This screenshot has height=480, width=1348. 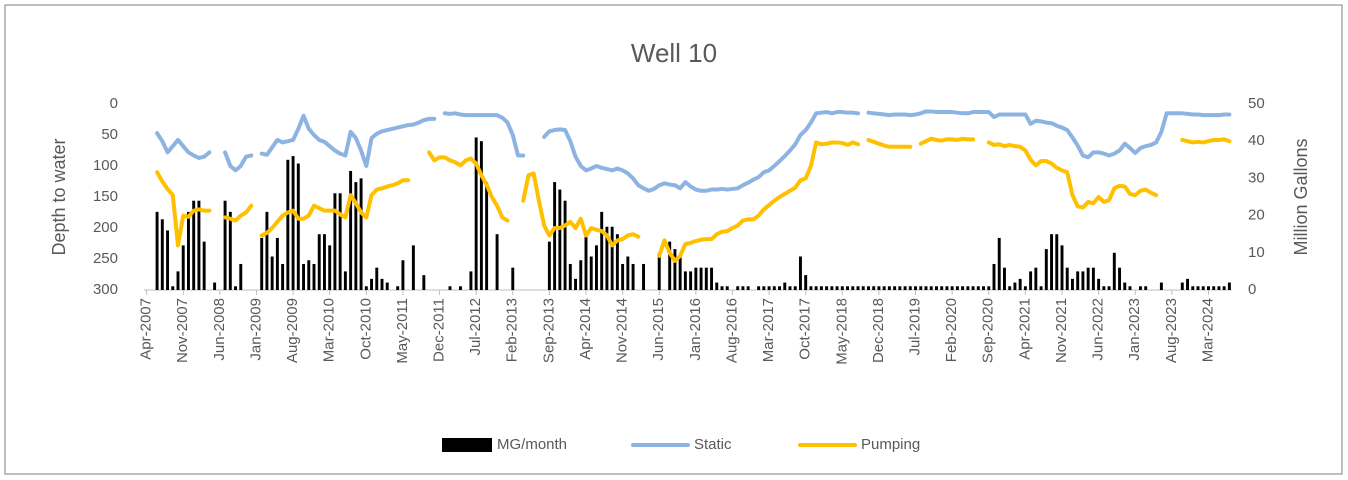 What do you see at coordinates (1024, 329) in the screenshot?
I see `x-tick-label: Apr-2021` at bounding box center [1024, 329].